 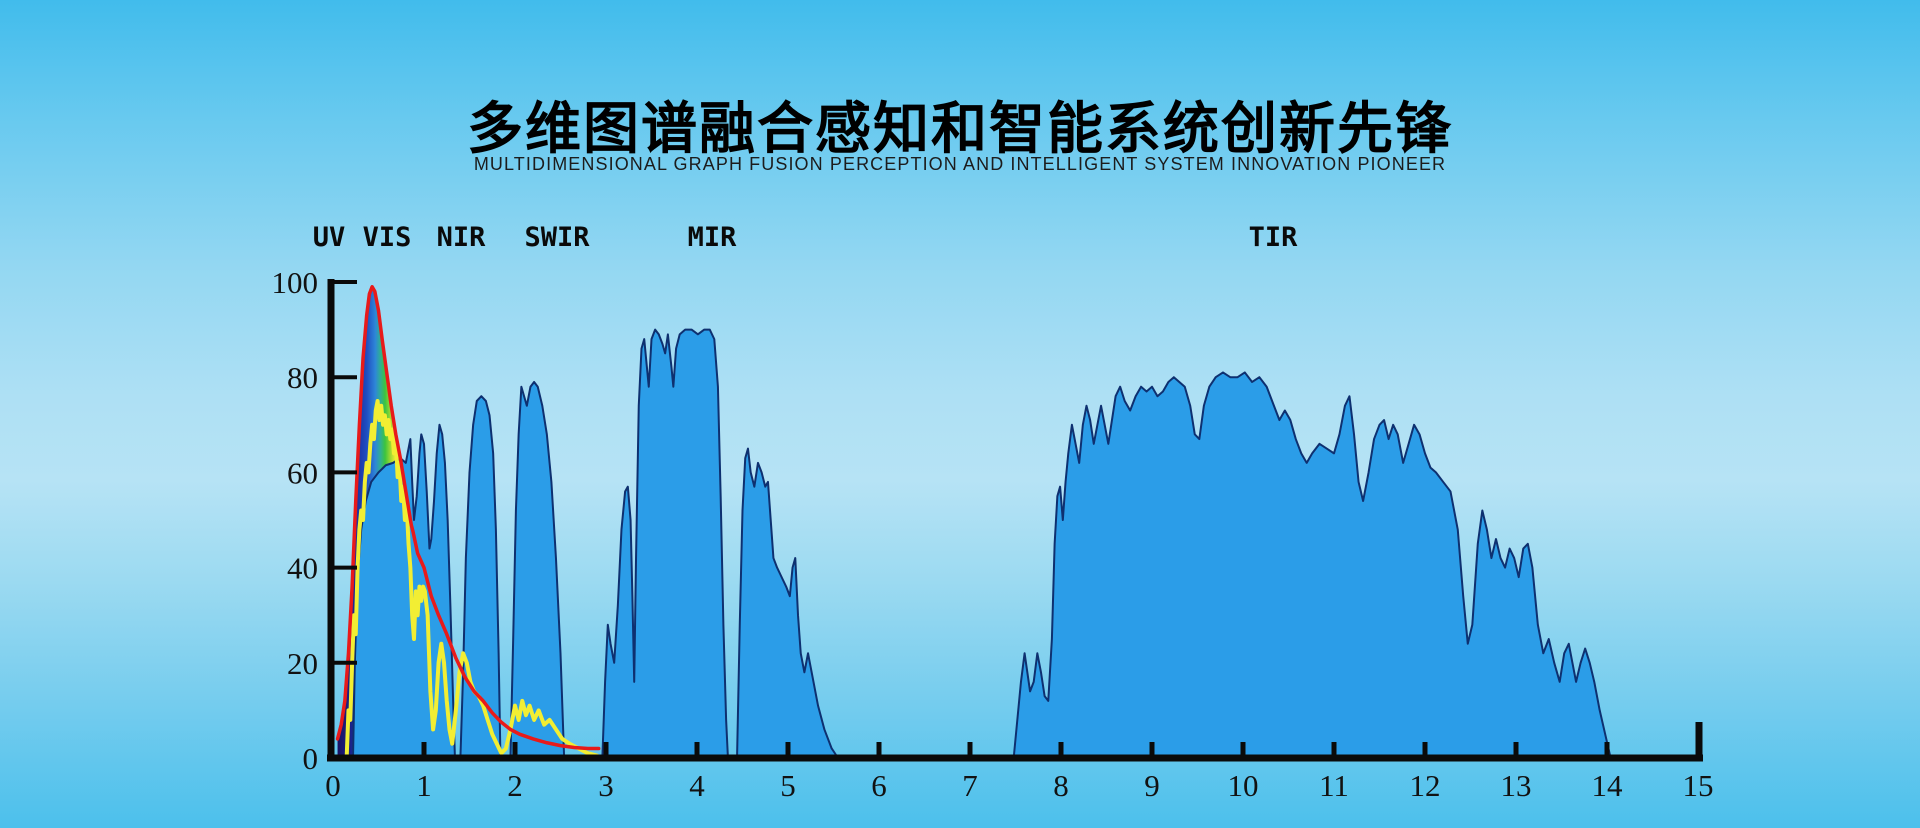 What do you see at coordinates (1698, 785) in the screenshot?
I see `x-tick-label: 15` at bounding box center [1698, 785].